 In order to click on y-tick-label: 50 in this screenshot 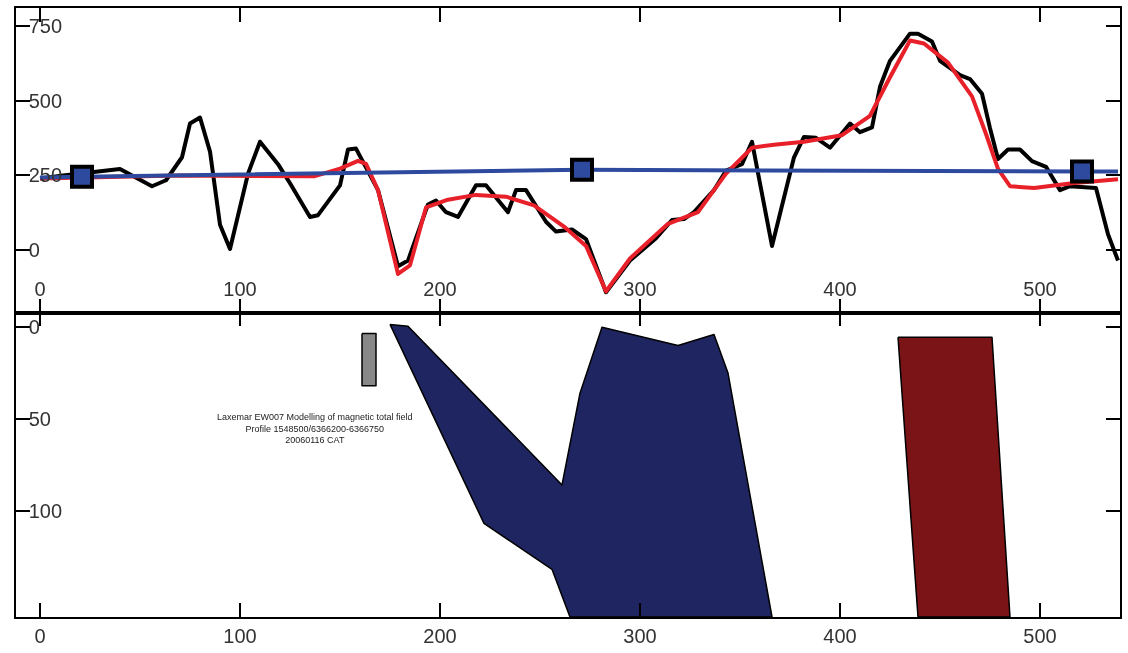, I will do `click(39, 418)`.